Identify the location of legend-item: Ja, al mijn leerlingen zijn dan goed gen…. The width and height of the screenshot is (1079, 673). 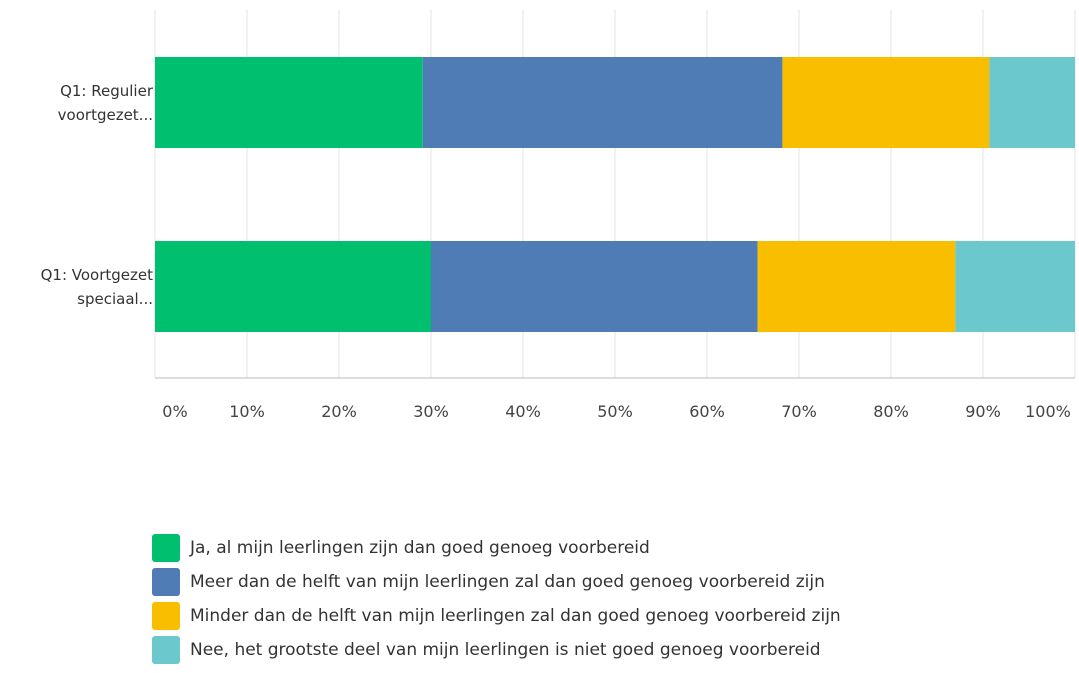
(401, 548).